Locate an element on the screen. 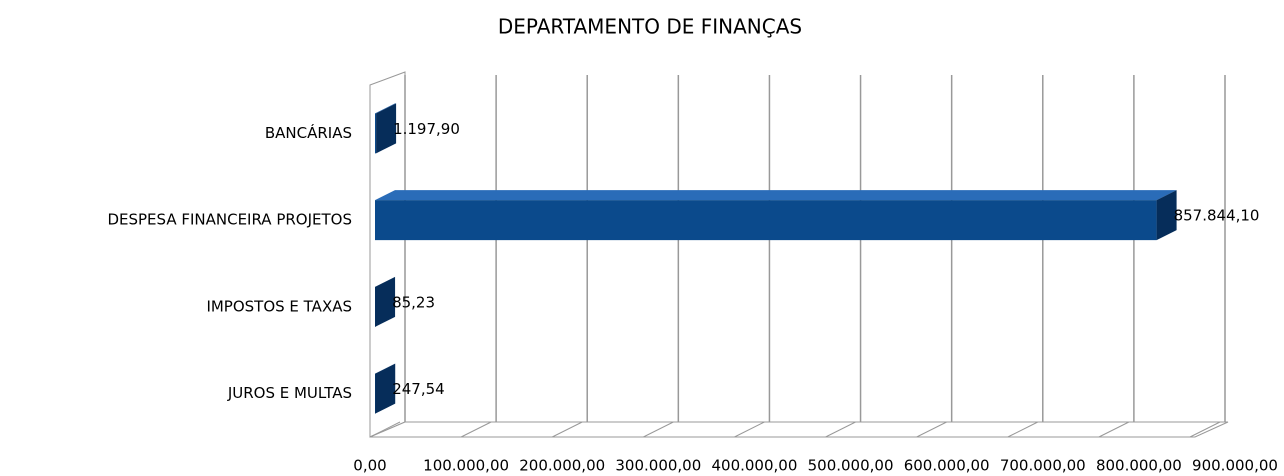  x-tick-label: 400.000,00 is located at coordinates (754, 466).